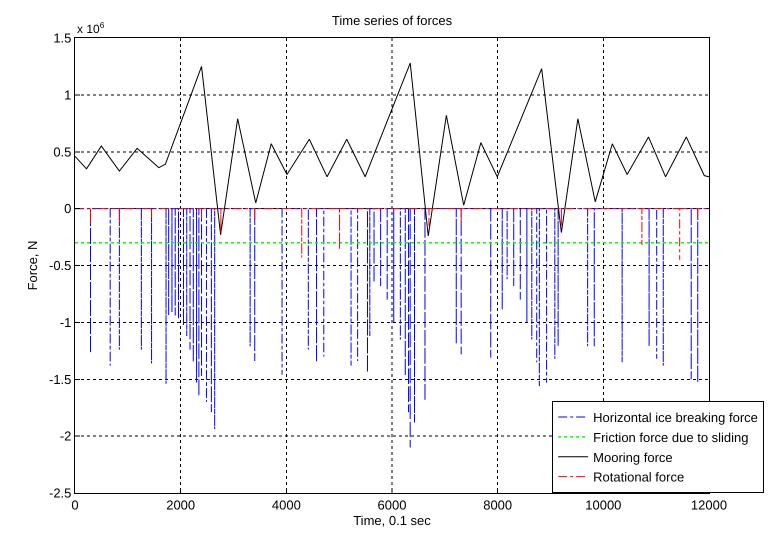 The width and height of the screenshot is (776, 540). Describe the element at coordinates (497, 505) in the screenshot. I see `x-tick-label: 8000` at that location.